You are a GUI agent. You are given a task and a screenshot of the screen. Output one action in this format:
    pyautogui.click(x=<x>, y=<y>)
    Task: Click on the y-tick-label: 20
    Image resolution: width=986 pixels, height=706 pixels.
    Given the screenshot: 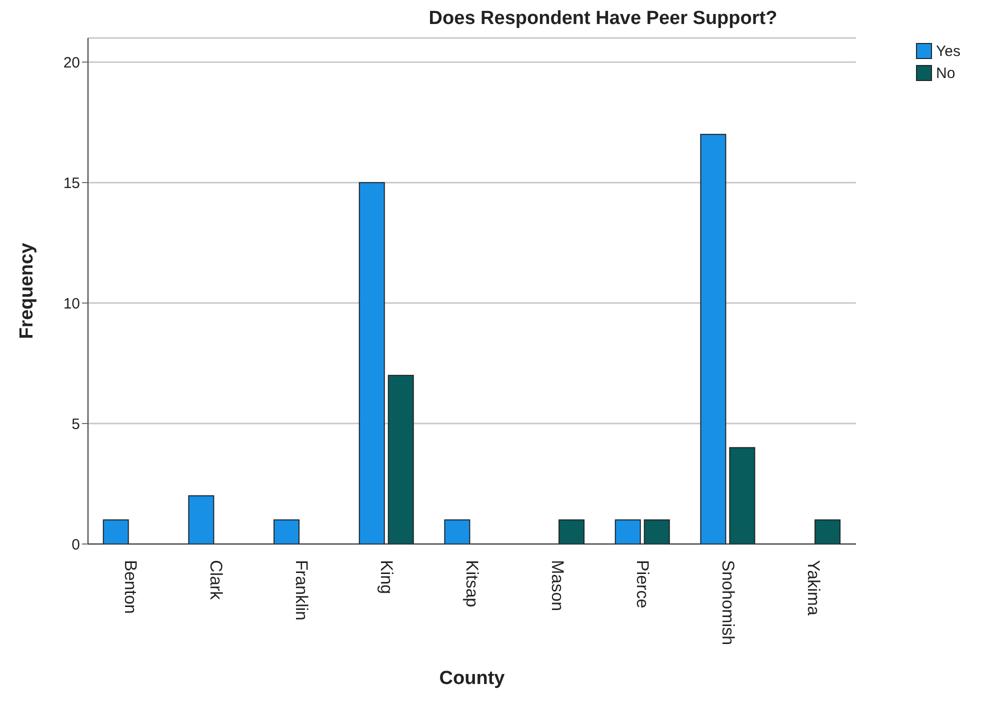 What is the action you would take?
    pyautogui.click(x=71, y=63)
    